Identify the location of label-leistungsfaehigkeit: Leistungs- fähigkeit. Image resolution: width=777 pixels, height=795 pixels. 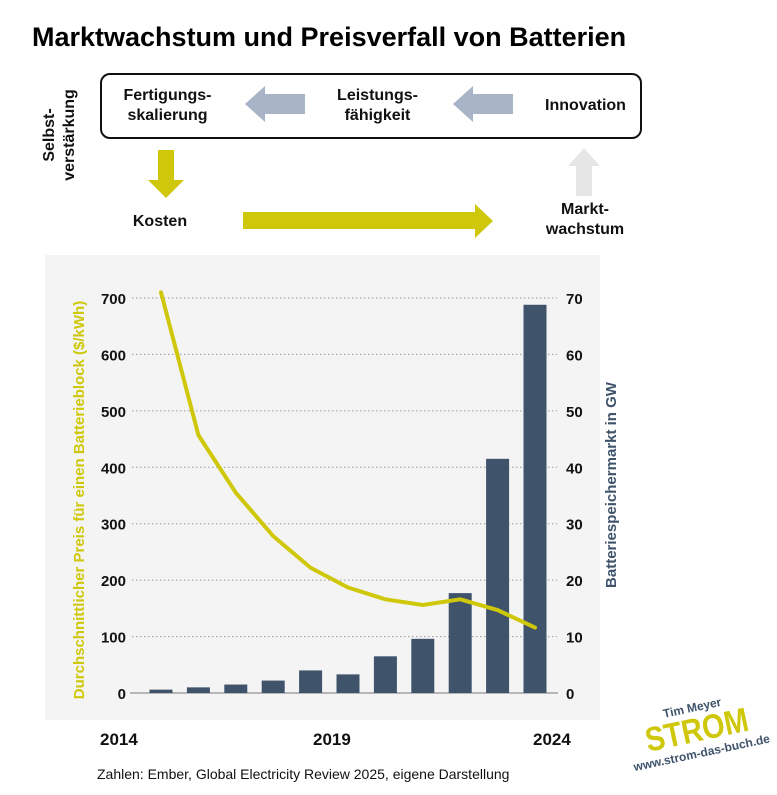
(377, 105).